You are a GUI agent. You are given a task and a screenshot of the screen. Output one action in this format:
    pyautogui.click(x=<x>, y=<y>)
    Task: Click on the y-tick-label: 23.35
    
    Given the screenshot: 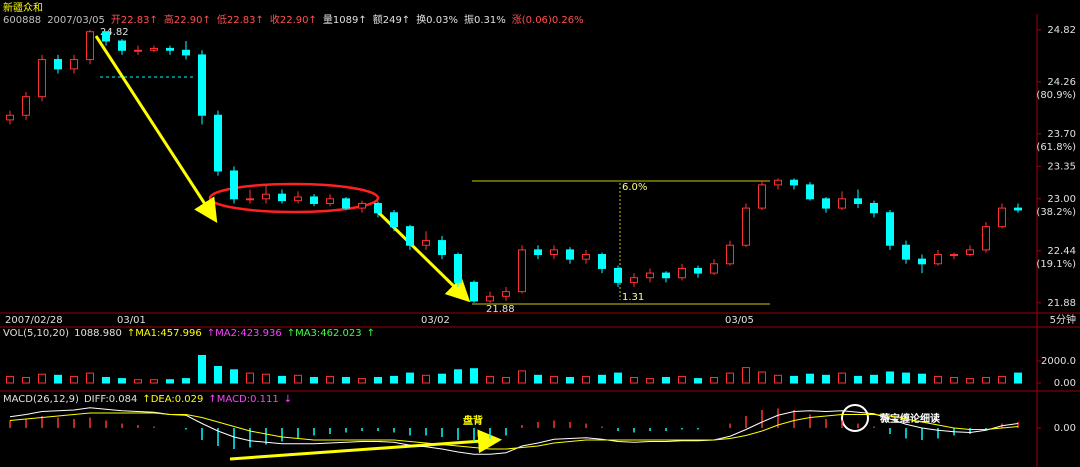 What is the action you would take?
    pyautogui.click(x=1061, y=166)
    